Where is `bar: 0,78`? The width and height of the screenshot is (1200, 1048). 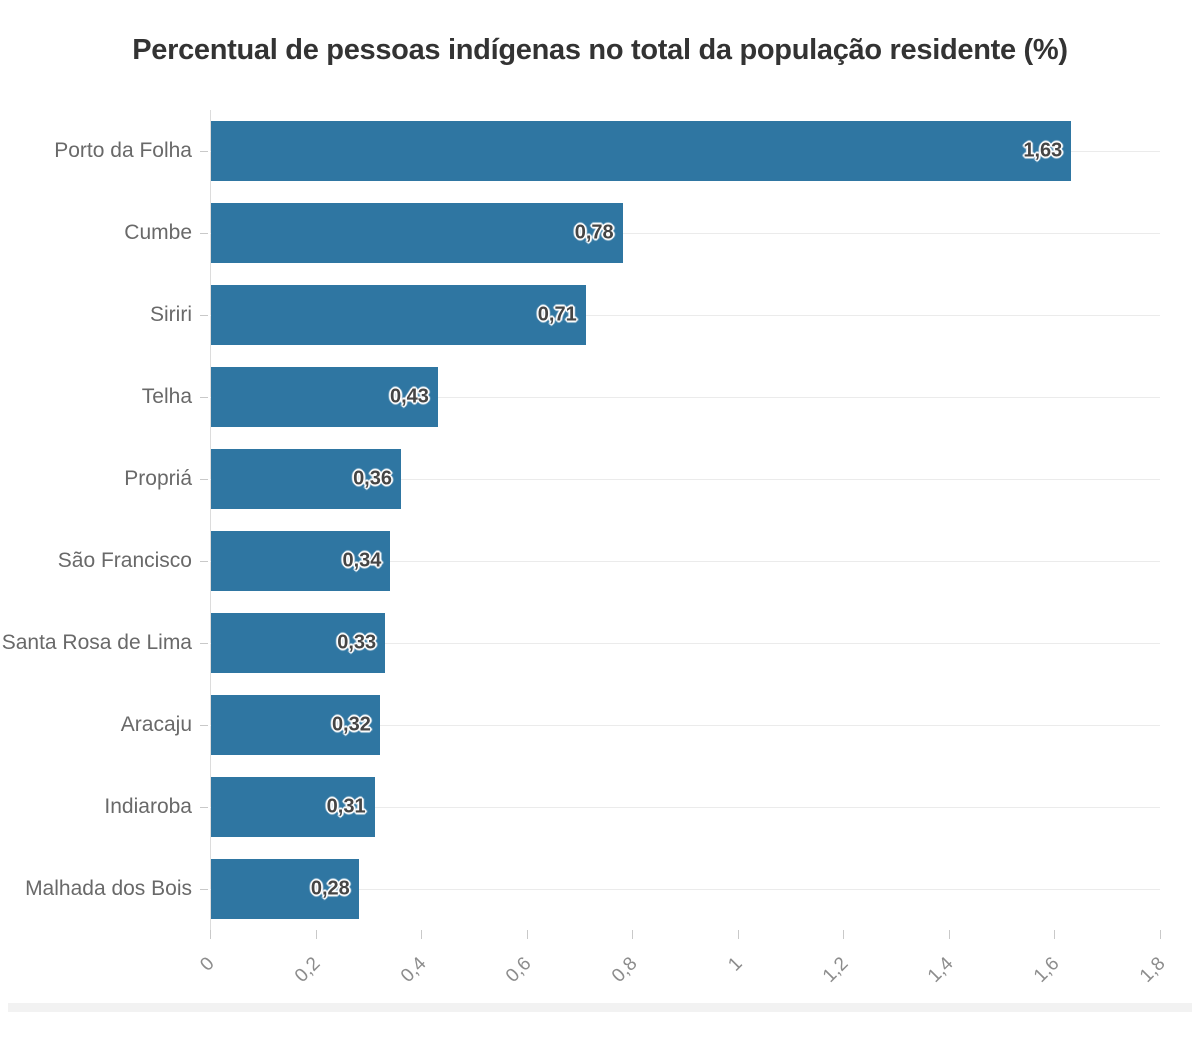 bar: 0,78 is located at coordinates (417, 233).